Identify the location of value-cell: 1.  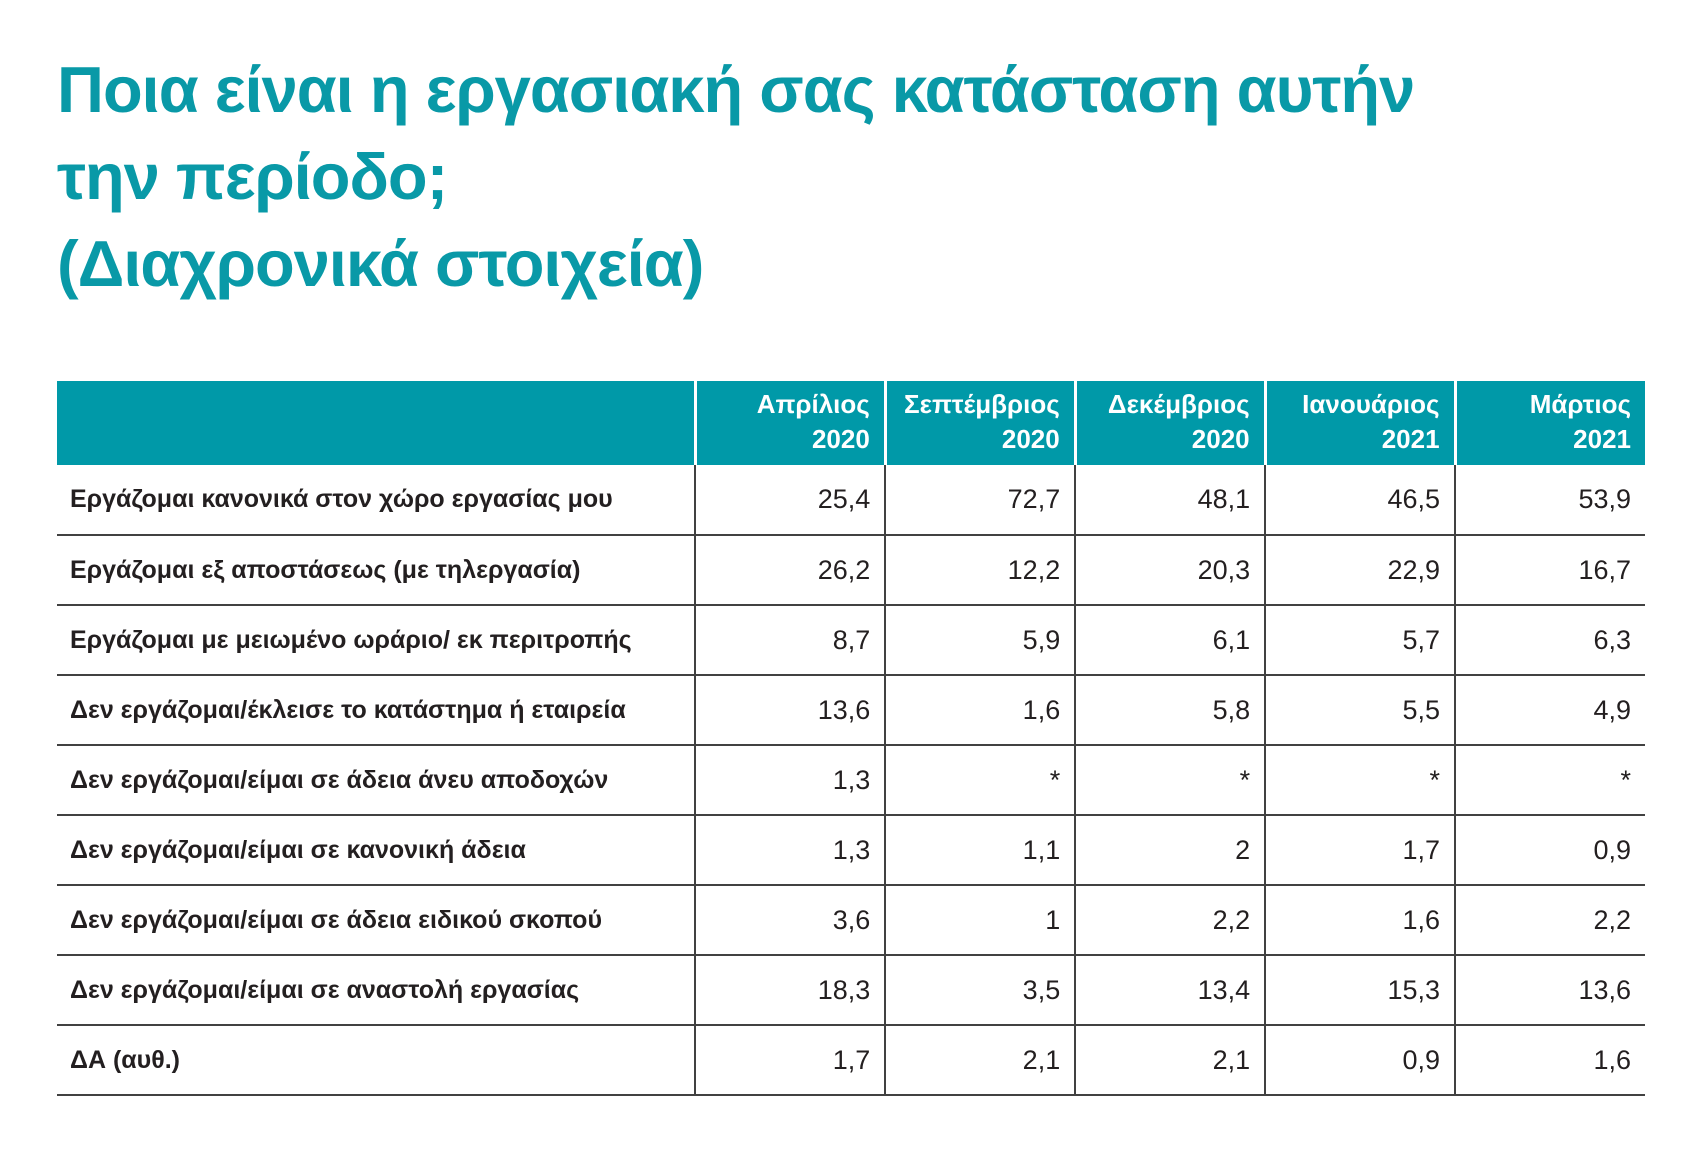
(980, 920).